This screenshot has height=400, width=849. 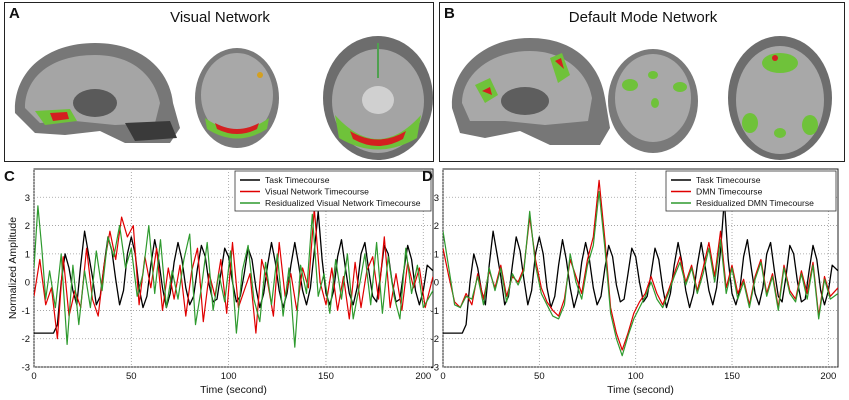 I want to click on panel-letter: C, so click(x=9, y=176).